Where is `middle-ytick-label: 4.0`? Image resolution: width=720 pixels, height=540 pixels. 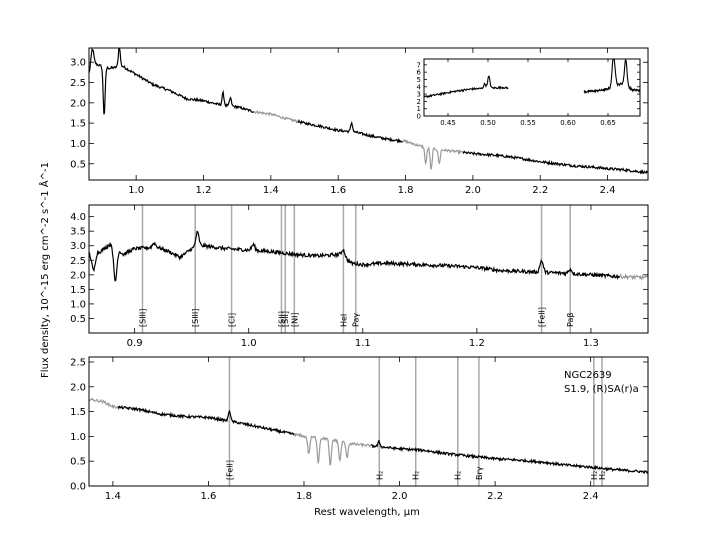
middle-ytick-label: 4.0 is located at coordinates (78, 217).